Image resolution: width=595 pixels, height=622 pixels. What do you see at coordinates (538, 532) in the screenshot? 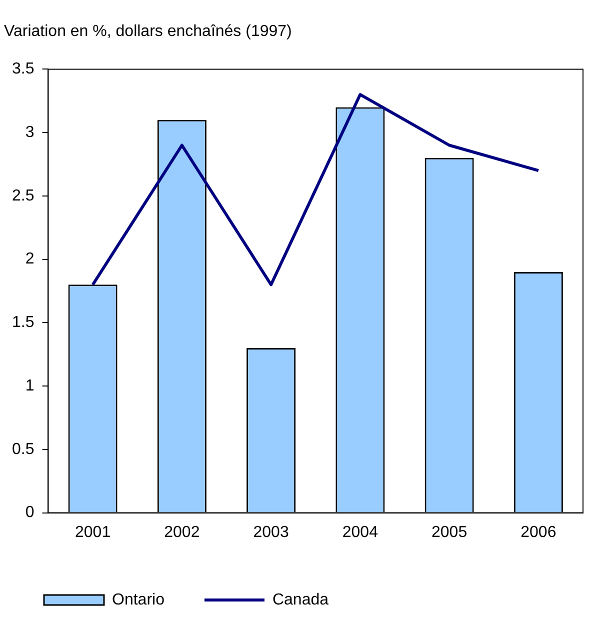
I see `x-tick-label: 2006` at bounding box center [538, 532].